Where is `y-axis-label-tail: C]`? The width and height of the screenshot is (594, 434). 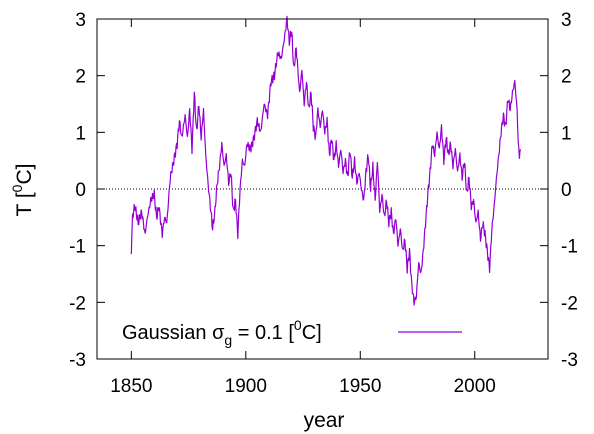
y-axis-label-tail: C] is located at coordinates (24, 174).